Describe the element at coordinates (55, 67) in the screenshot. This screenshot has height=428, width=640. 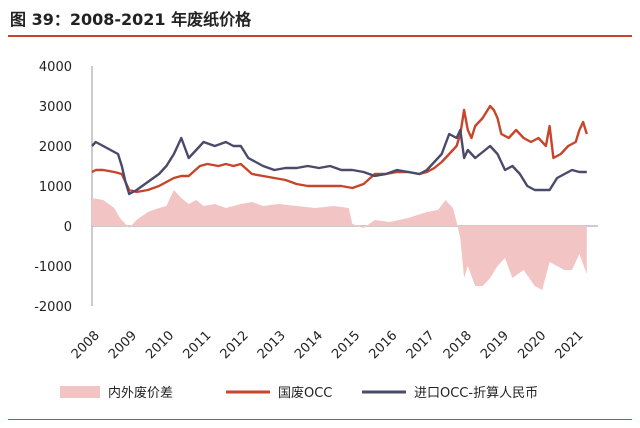
I see `y-tick-label: 4000` at that location.